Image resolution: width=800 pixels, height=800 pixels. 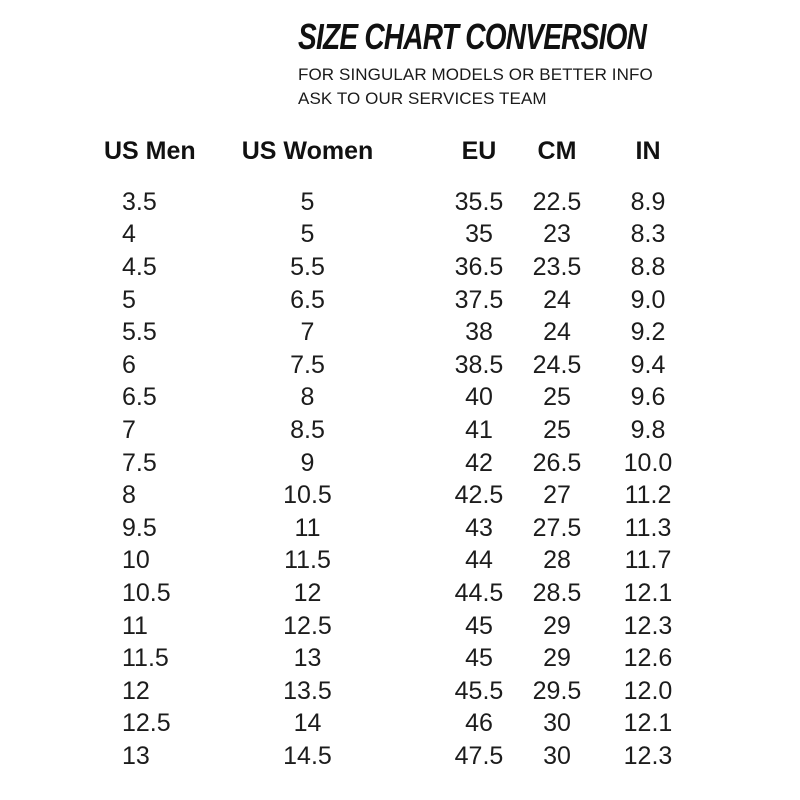 I want to click on cell-uswomen: 5.5, so click(x=307, y=266).